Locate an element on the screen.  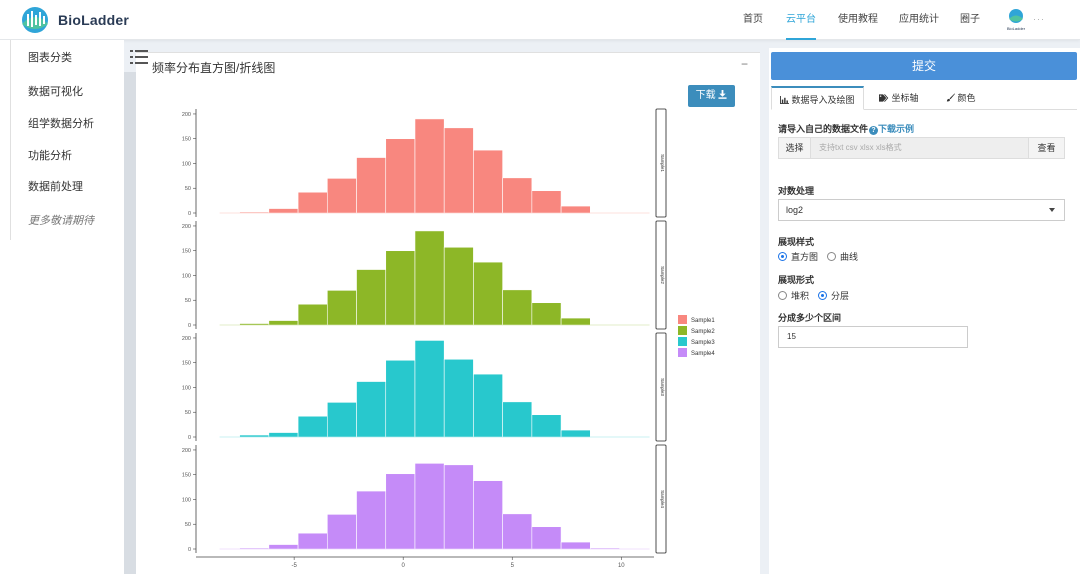
radio-stacked is located at coordinates (782, 295).